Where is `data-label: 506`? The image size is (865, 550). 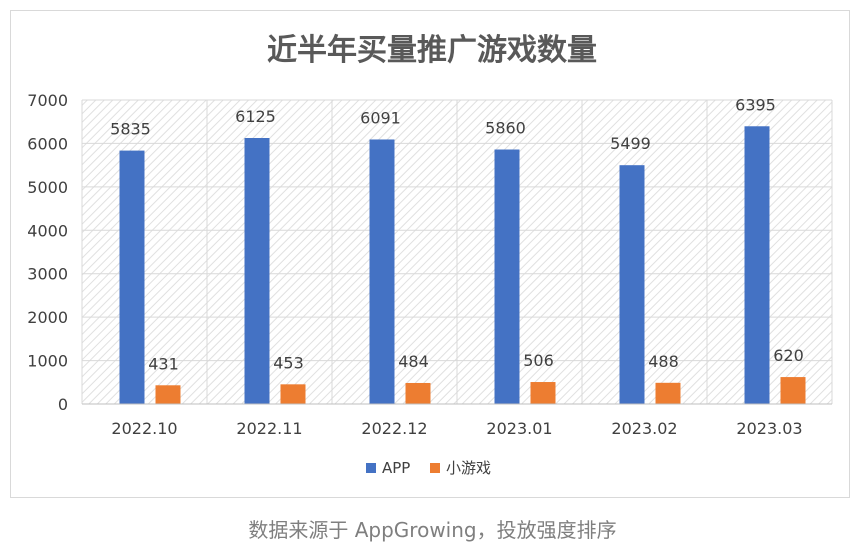 data-label: 506 is located at coordinates (538, 360).